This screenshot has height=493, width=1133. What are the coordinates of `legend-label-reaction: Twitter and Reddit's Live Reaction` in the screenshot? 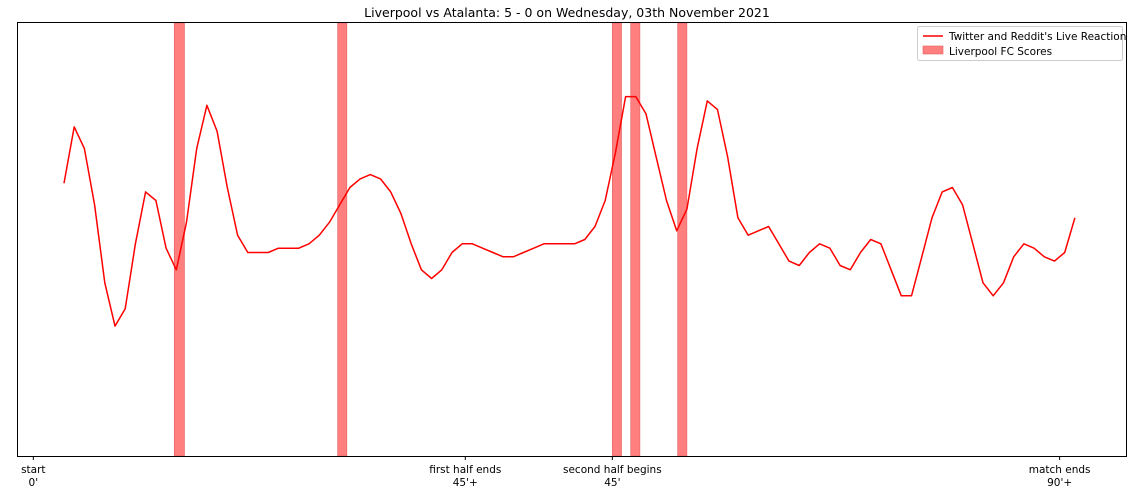 It's located at (1037, 37).